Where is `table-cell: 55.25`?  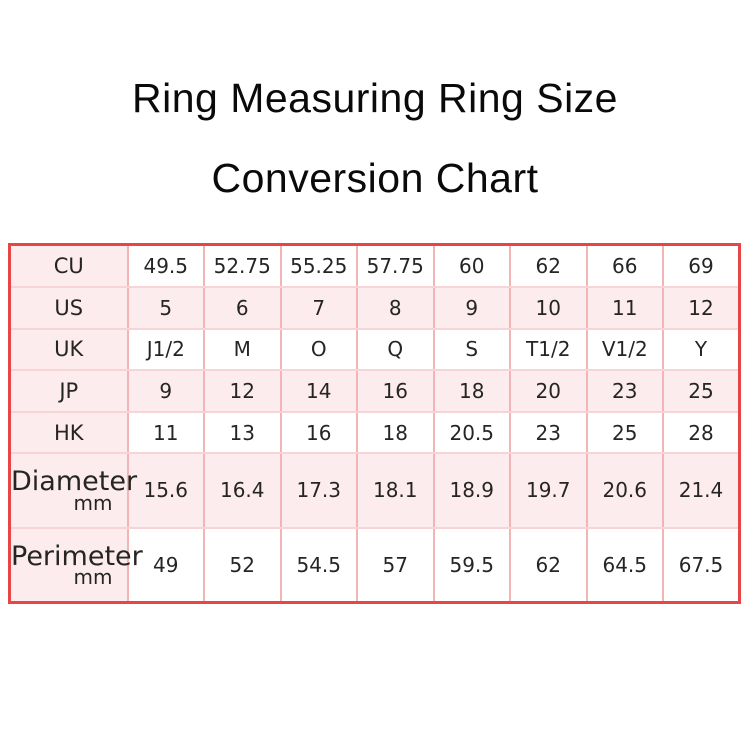 table-cell: 55.25 is located at coordinates (318, 265).